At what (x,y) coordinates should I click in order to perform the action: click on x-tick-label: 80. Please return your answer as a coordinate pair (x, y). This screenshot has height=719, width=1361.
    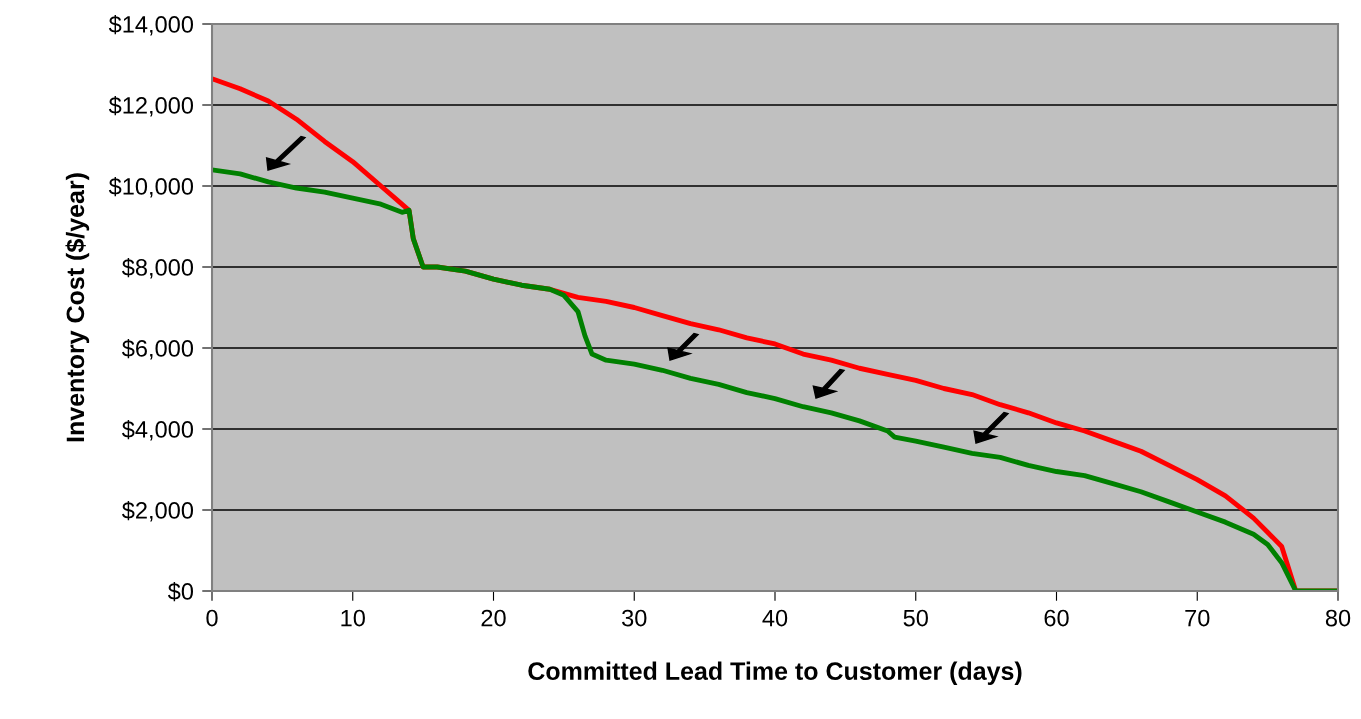
    Looking at the image, I should click on (1338, 618).